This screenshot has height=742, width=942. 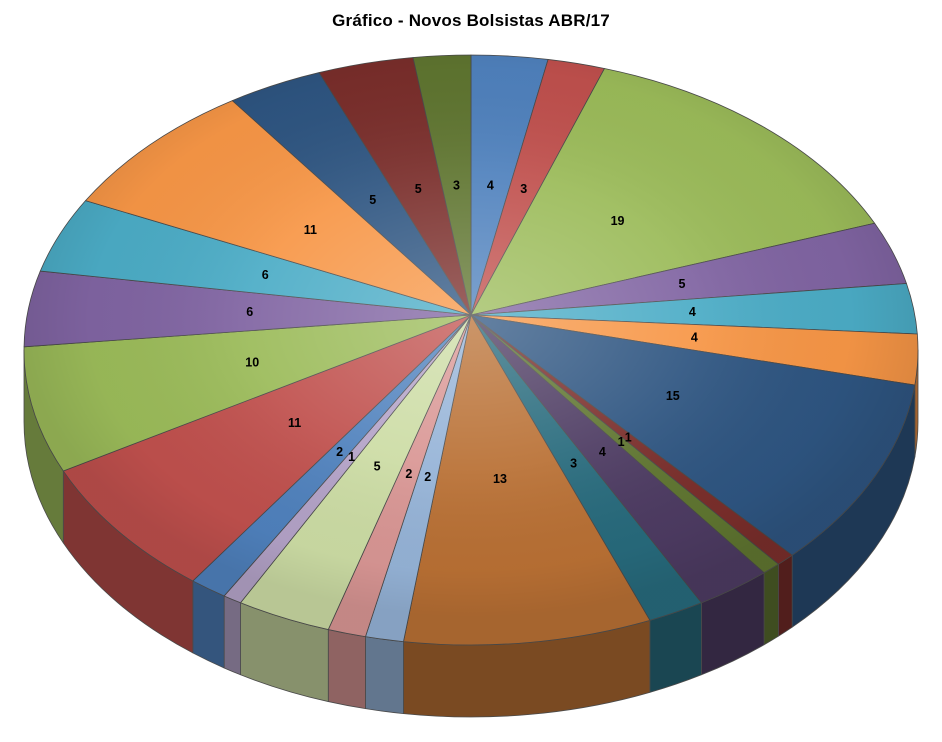 What do you see at coordinates (500, 479) in the screenshot?
I see `slice-value-label: 13` at bounding box center [500, 479].